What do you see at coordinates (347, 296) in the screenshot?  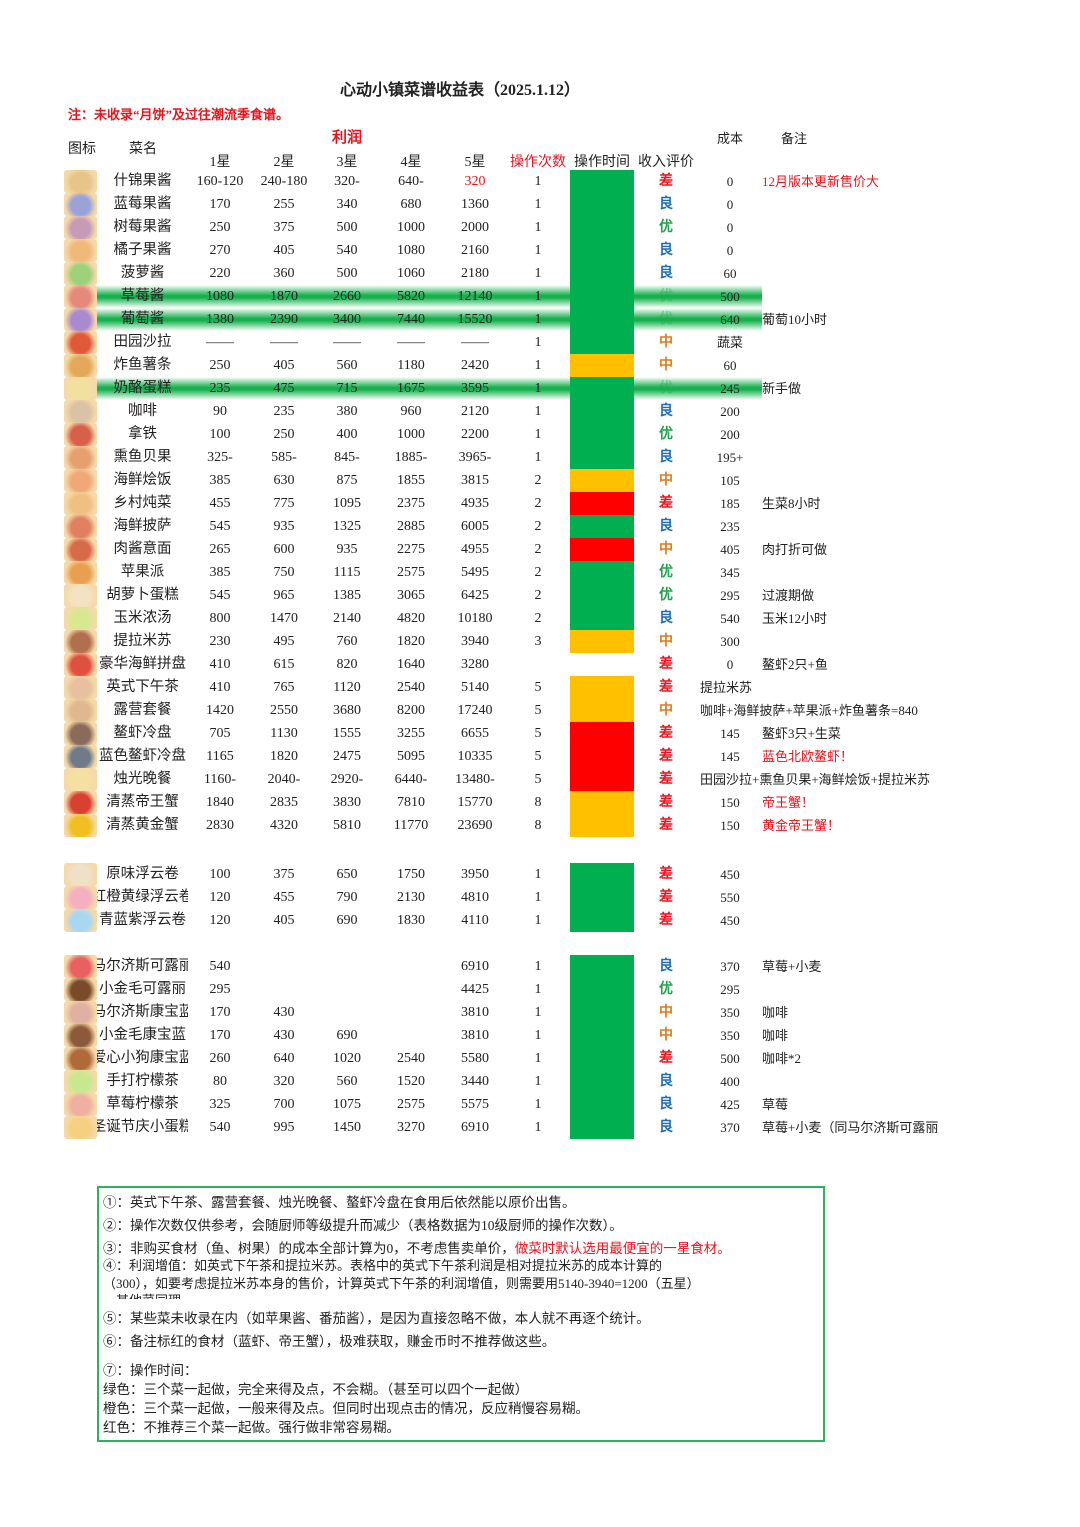 I see `profit-star-3: 2660` at bounding box center [347, 296].